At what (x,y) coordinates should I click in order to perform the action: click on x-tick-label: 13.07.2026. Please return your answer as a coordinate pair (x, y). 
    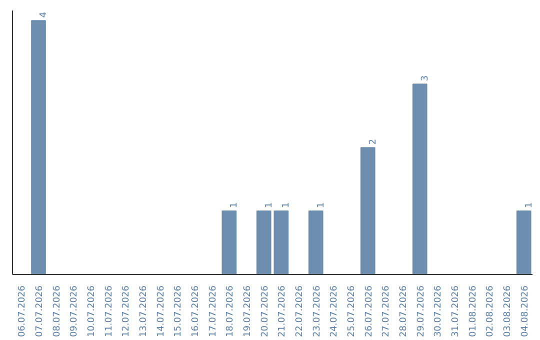
    Looking at the image, I should click on (144, 311).